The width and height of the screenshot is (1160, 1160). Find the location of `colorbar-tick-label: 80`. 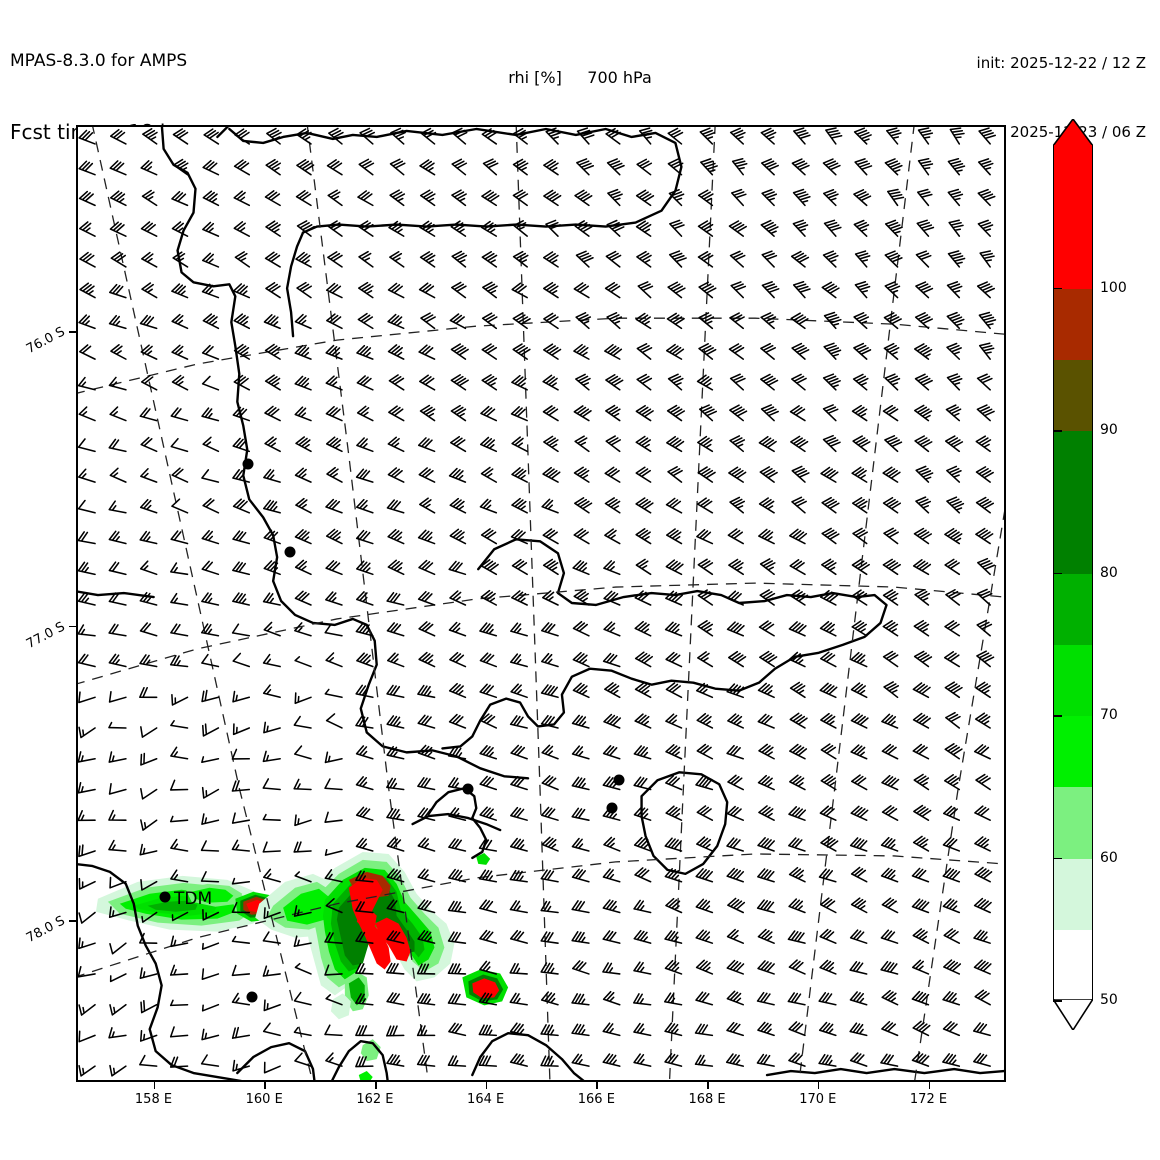

colorbar-tick-label: 80 is located at coordinates (1109, 572).